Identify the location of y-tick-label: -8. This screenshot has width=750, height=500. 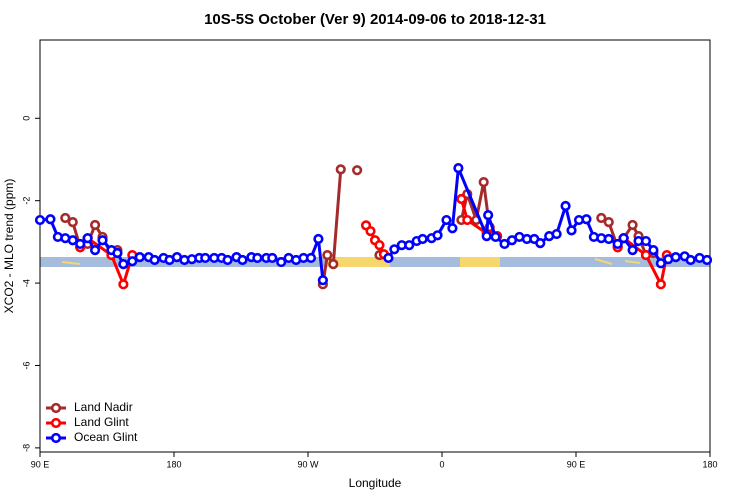
(26, 448).